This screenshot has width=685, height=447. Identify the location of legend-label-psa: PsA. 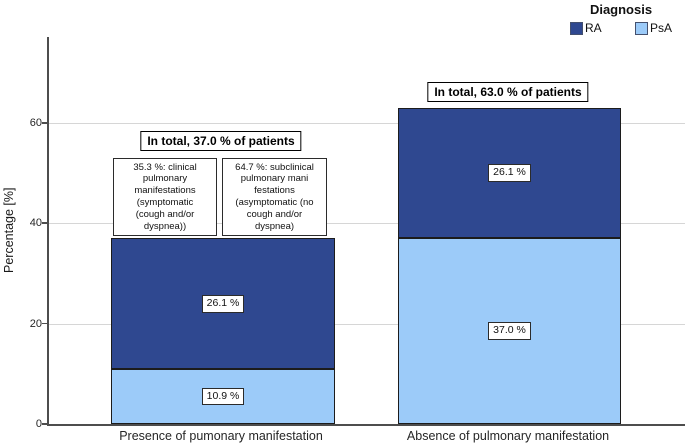
(660, 28).